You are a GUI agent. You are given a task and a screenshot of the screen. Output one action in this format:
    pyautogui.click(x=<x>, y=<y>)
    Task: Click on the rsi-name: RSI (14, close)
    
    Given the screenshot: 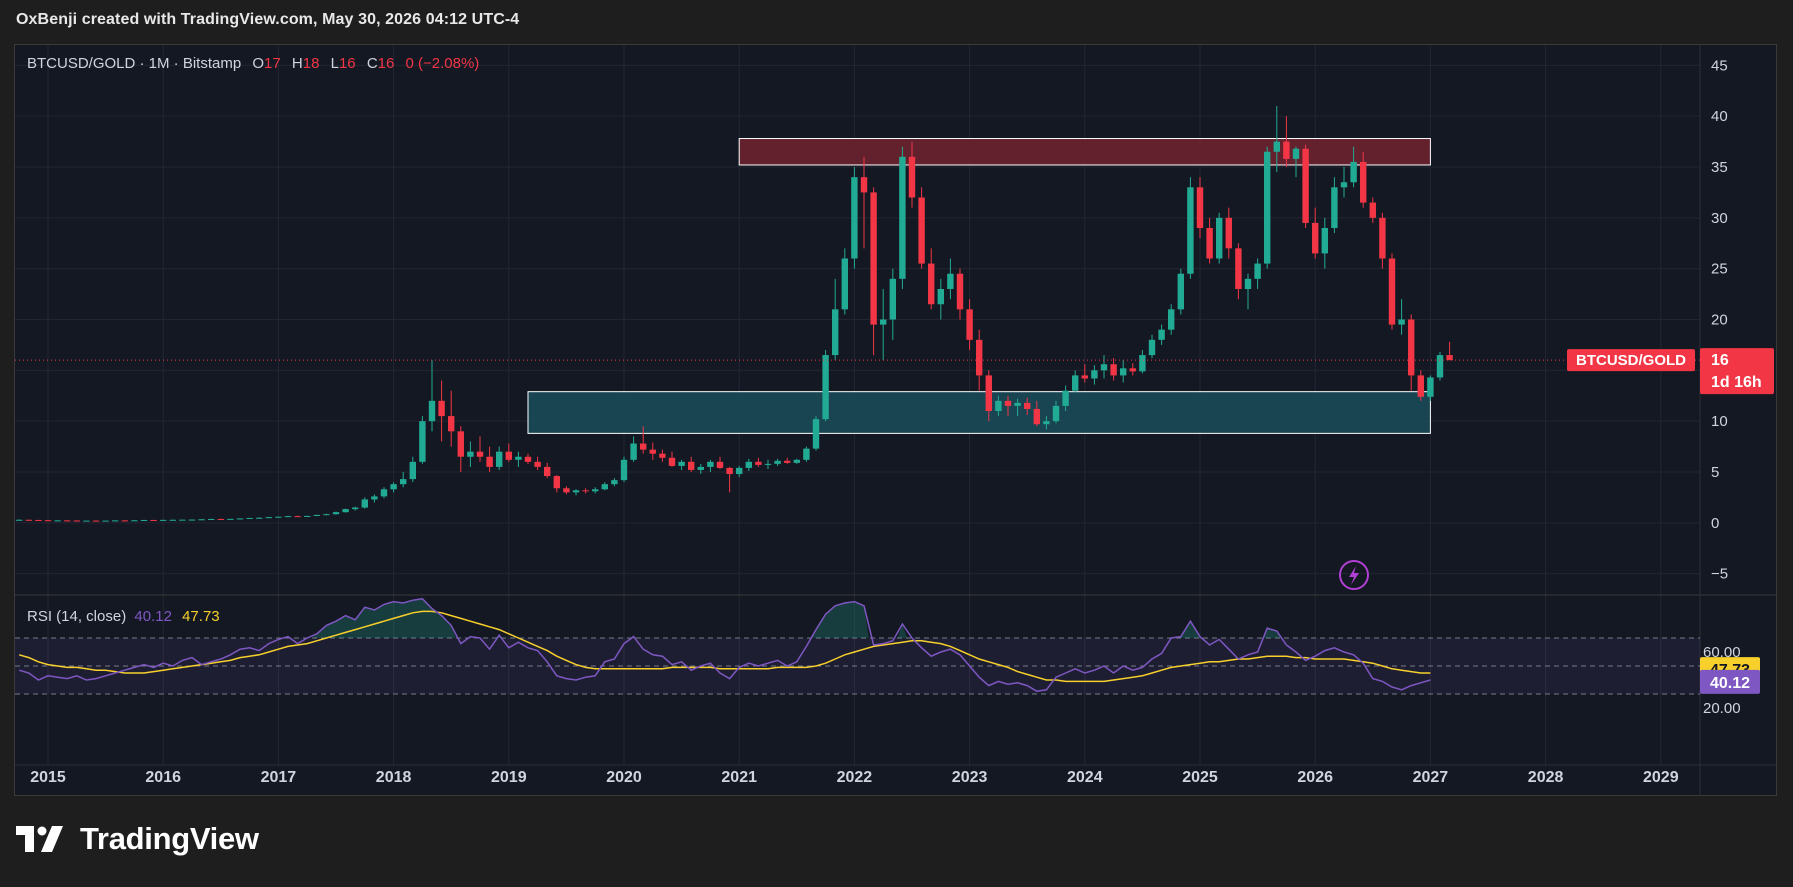 What is the action you would take?
    pyautogui.click(x=77, y=616)
    